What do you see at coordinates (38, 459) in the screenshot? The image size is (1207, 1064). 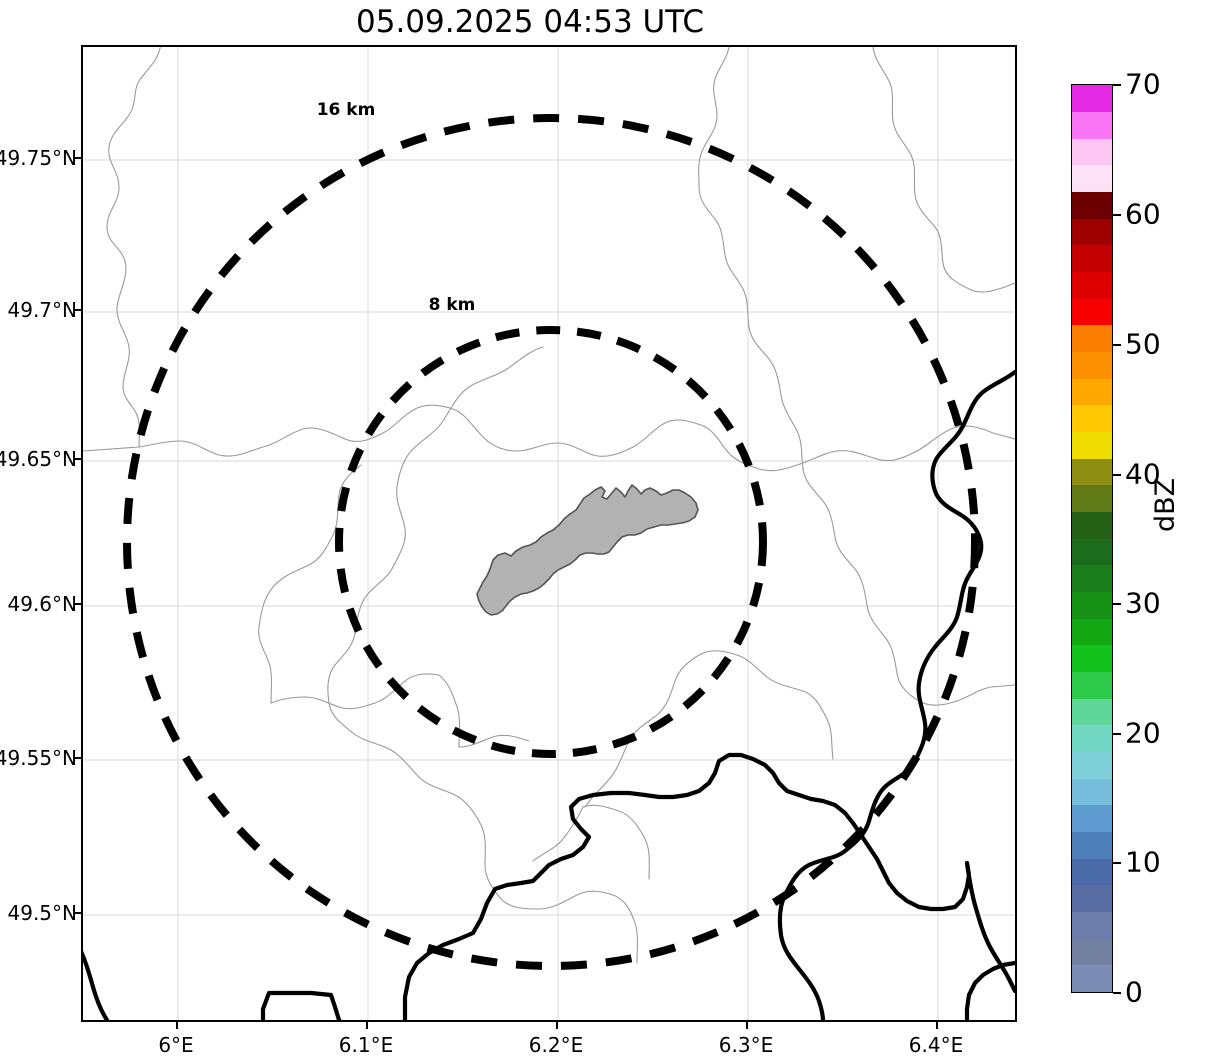 I see `y-tick-label-49-65: 49.65°N` at bounding box center [38, 459].